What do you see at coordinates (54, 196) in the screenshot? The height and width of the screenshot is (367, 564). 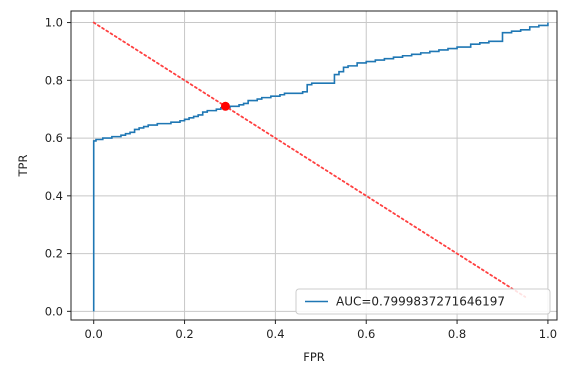 I see `y-tick-label: 0.4` at bounding box center [54, 196].